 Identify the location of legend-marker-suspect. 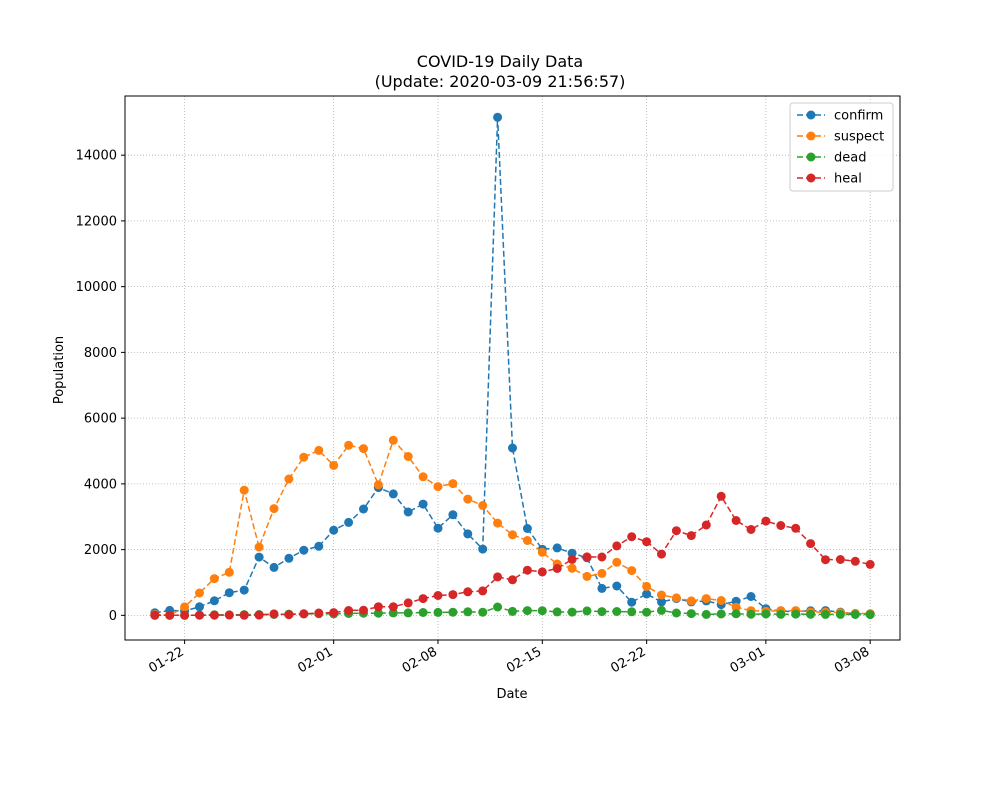
(811, 136).